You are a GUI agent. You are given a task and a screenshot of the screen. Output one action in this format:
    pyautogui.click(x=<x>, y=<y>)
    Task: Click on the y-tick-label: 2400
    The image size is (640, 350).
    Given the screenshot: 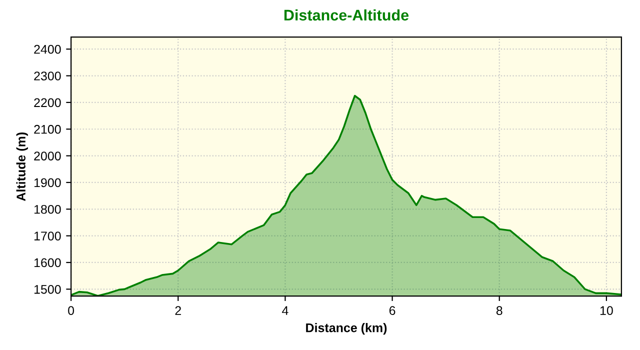 What is the action you would take?
    pyautogui.click(x=47, y=49)
    